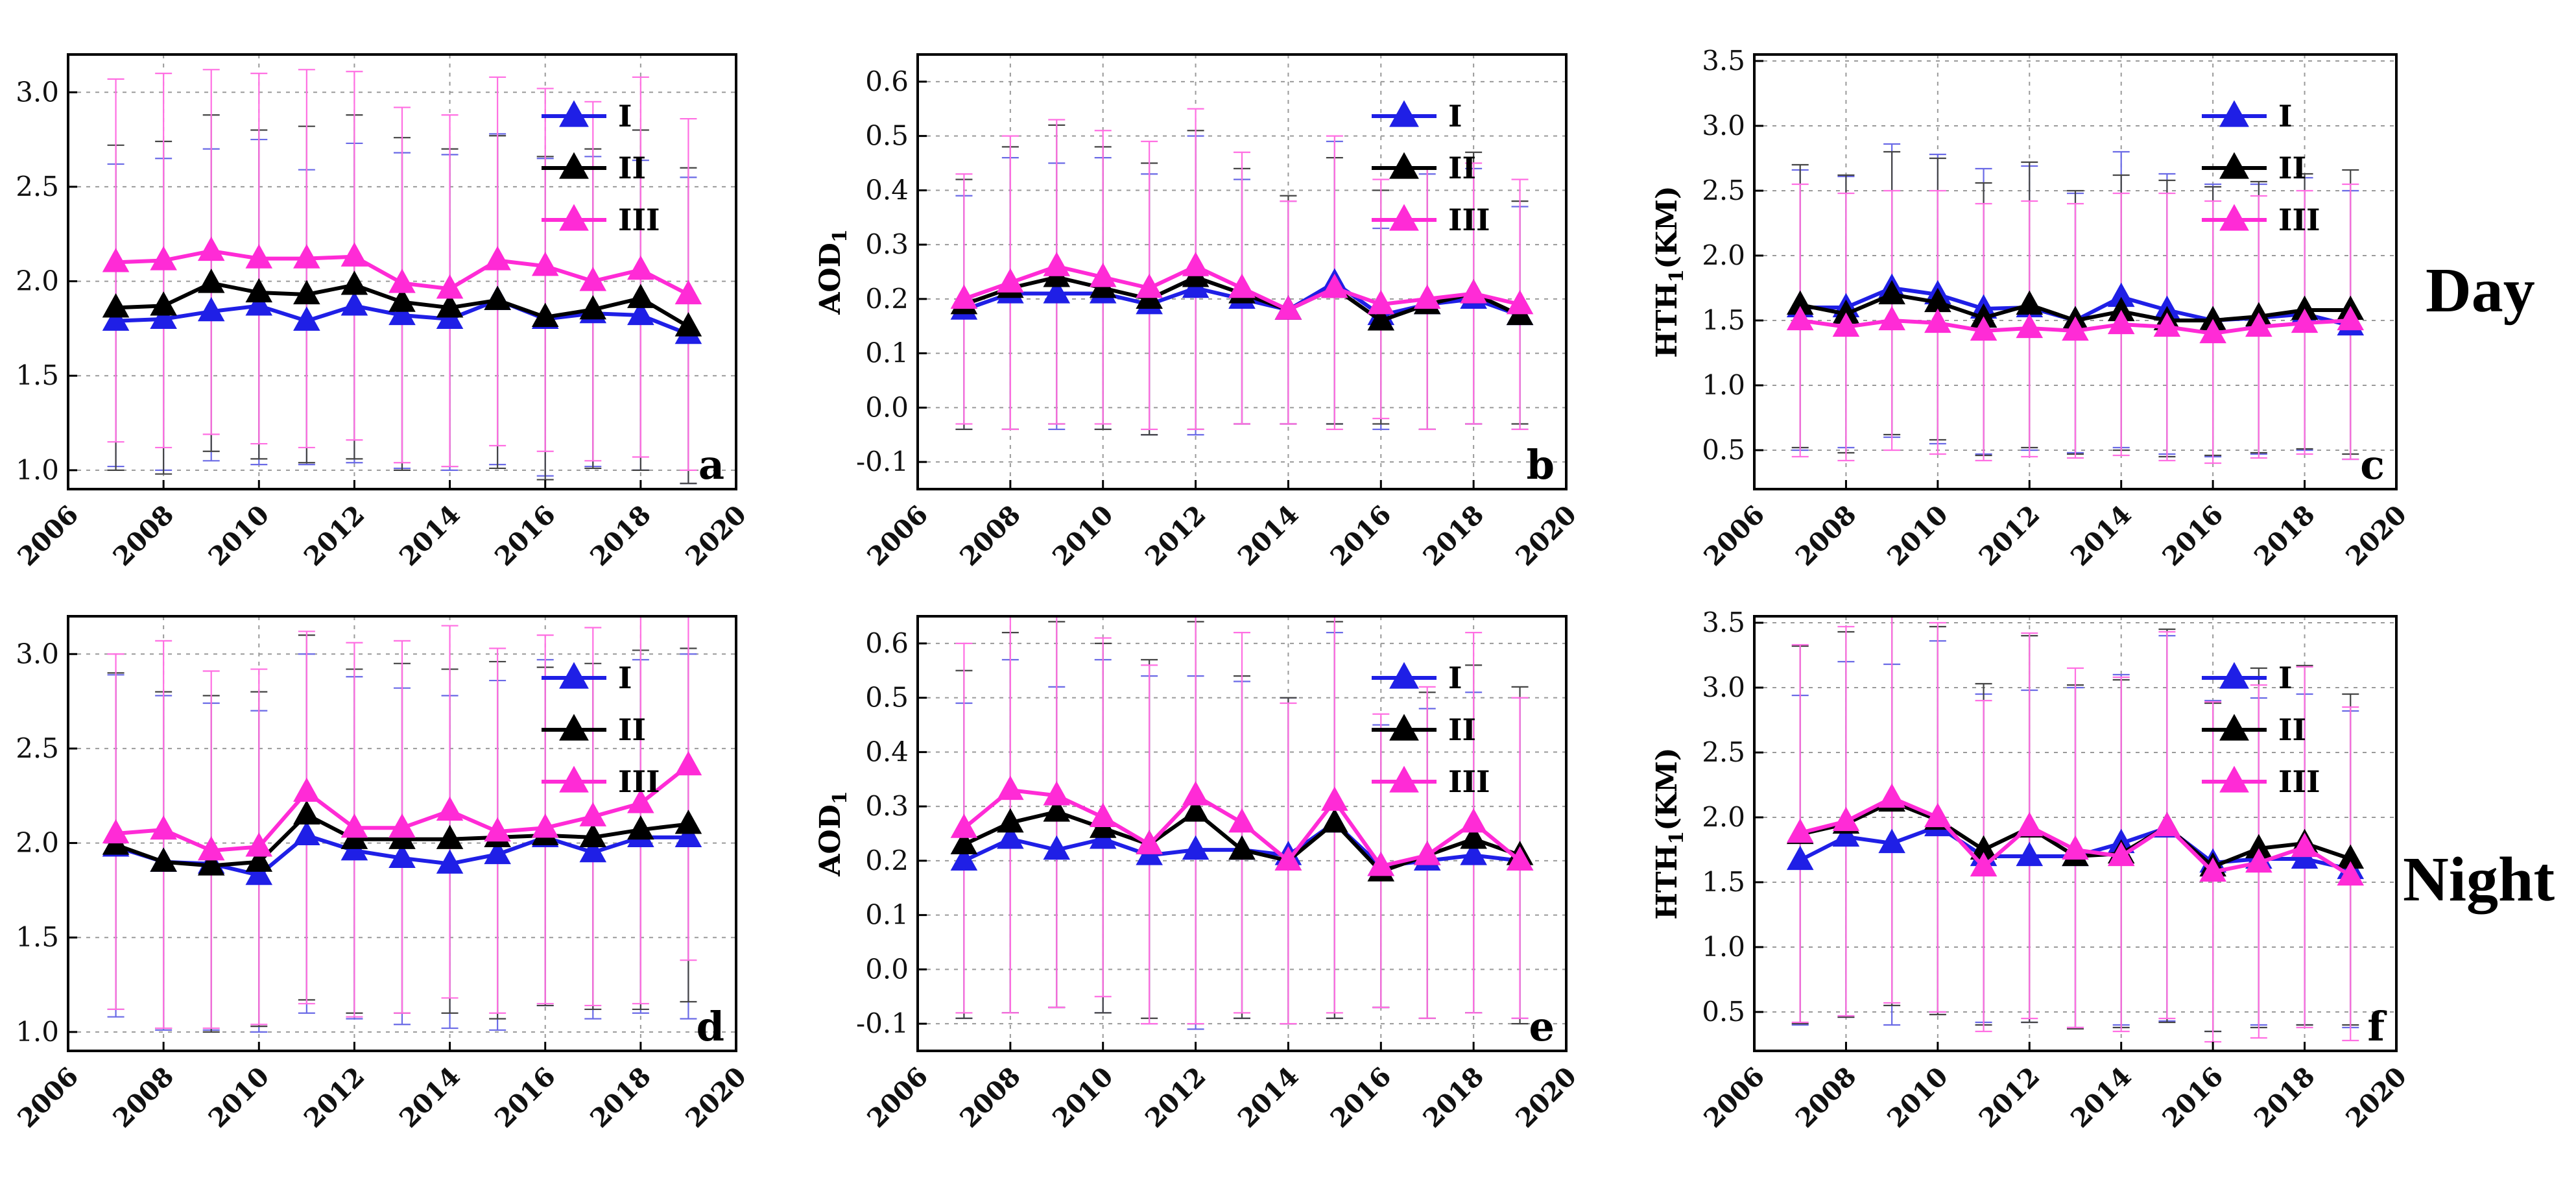 This screenshot has width=2576, height=1191. What do you see at coordinates (887, 860) in the screenshot?
I see `y-tick-label: 0.2` at bounding box center [887, 860].